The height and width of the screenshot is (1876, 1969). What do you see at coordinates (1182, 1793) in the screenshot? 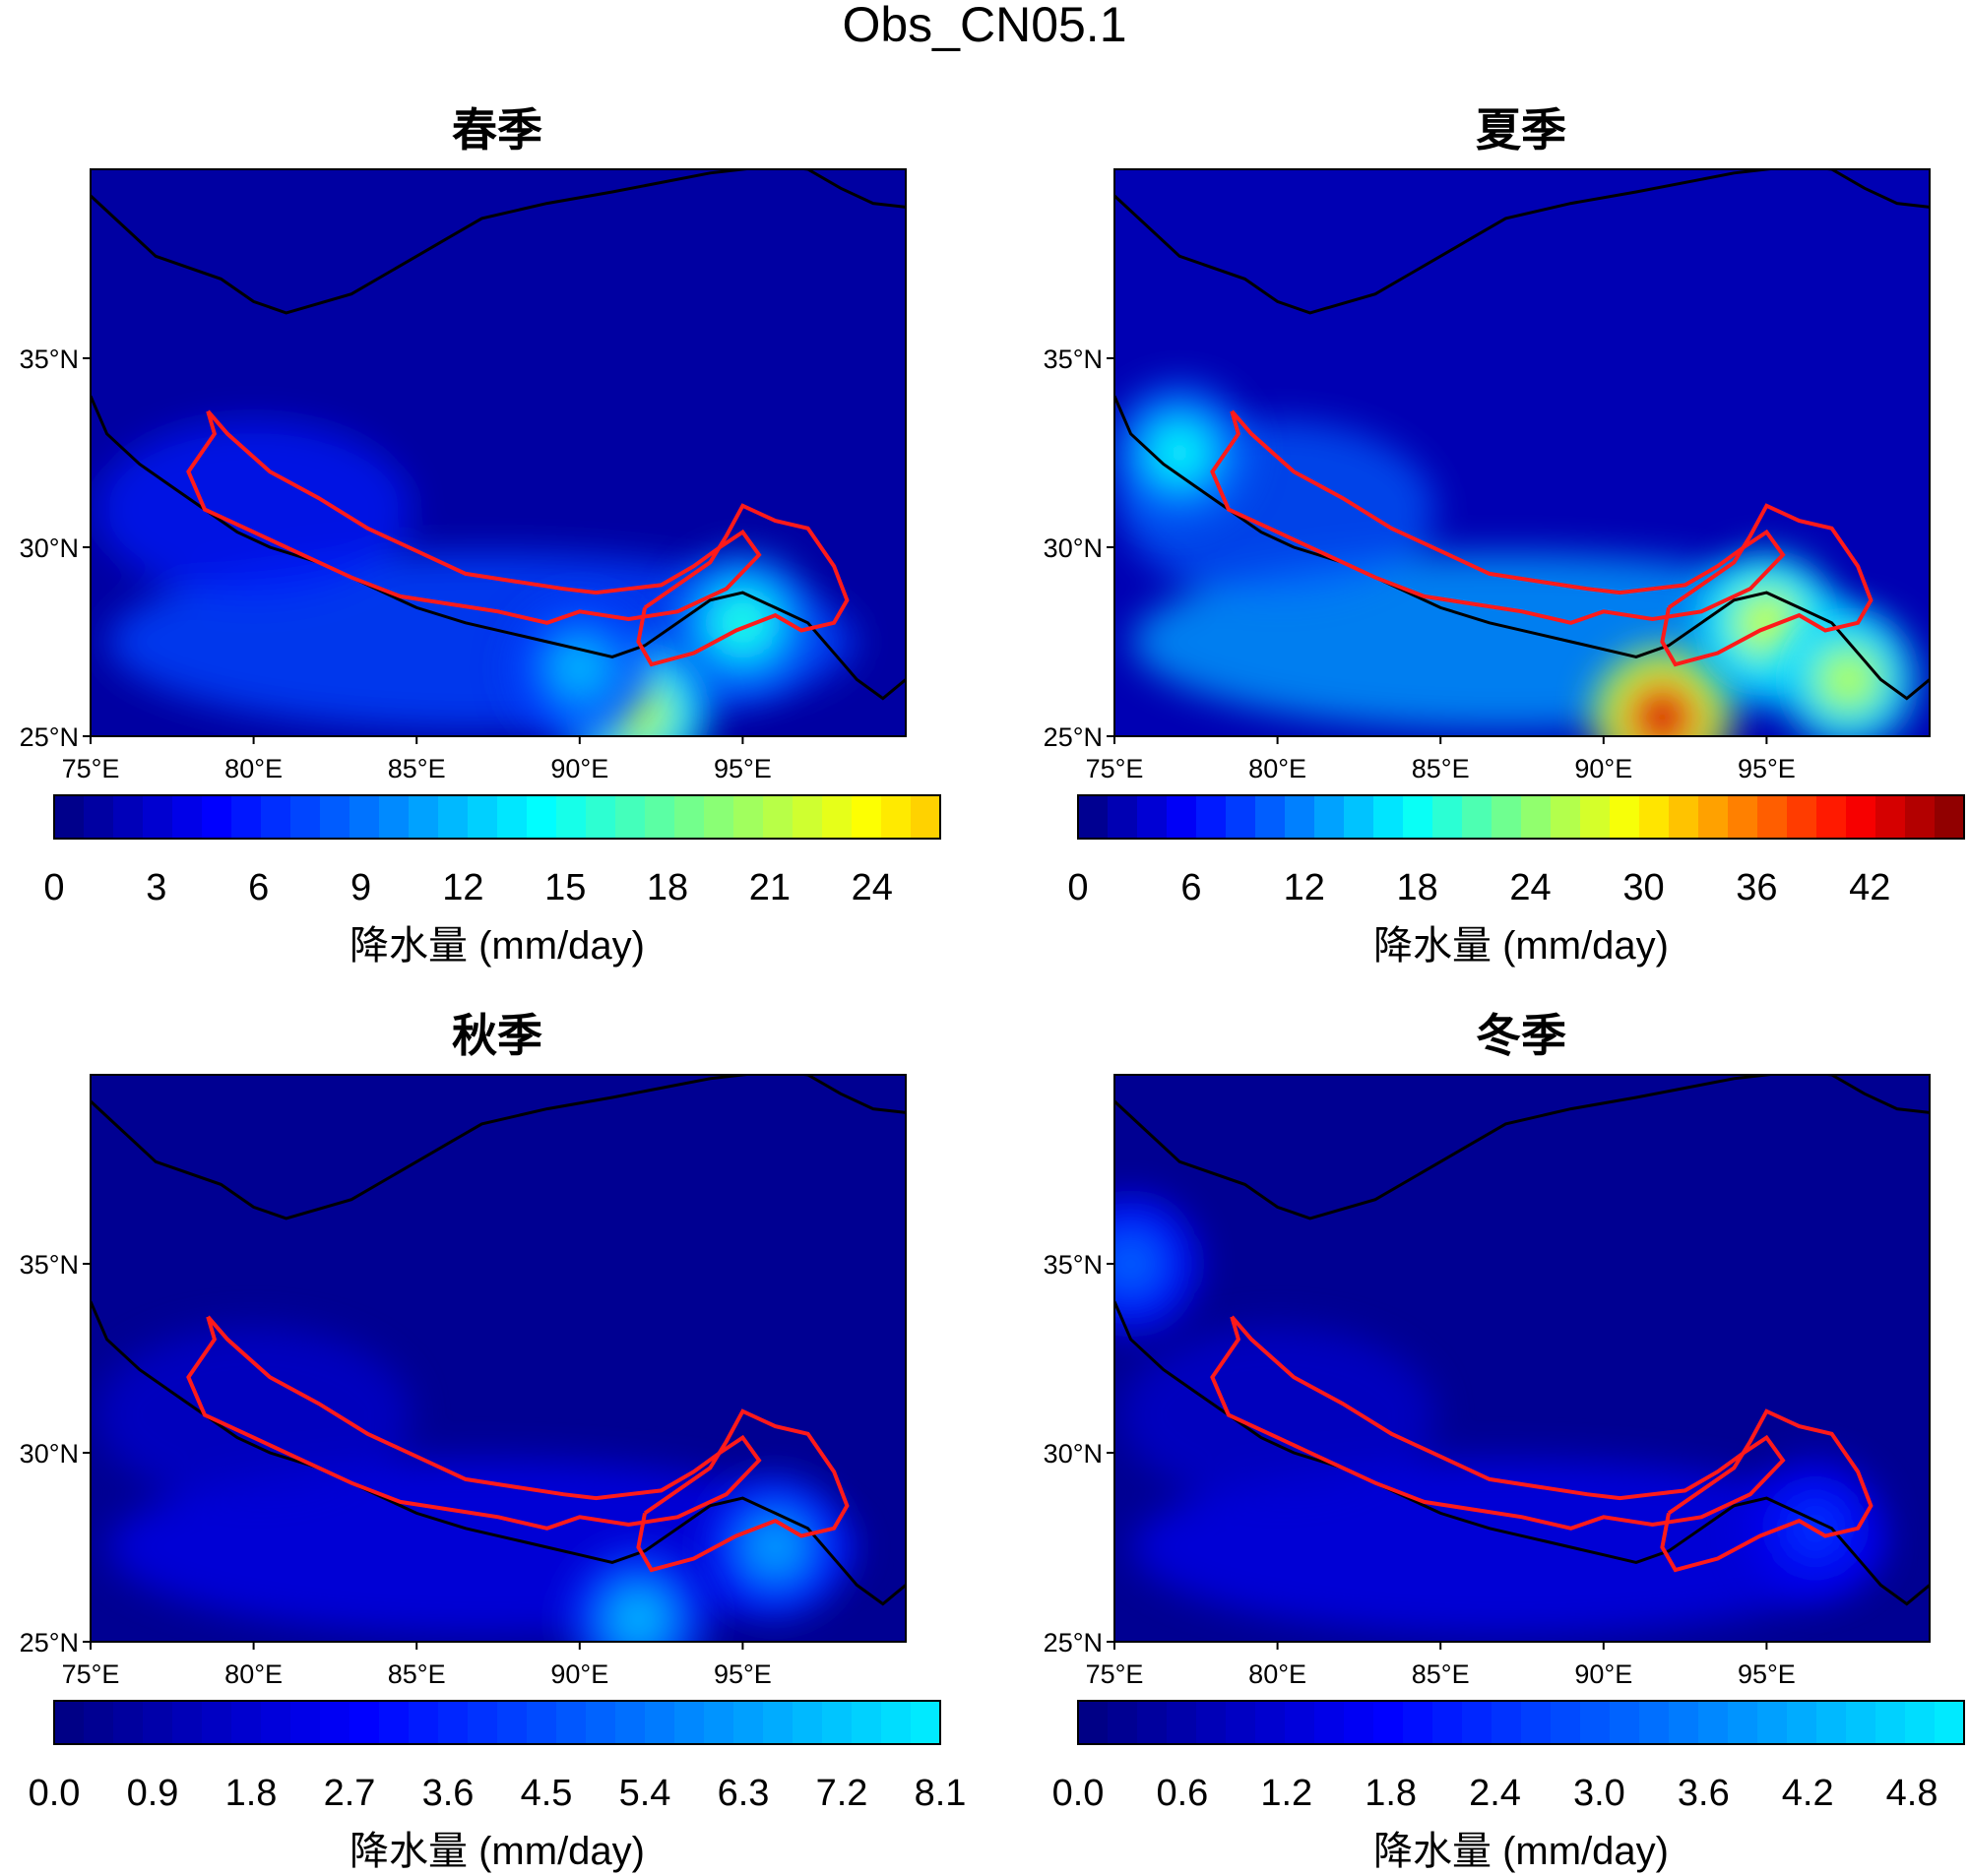
I see `colorbar-tick-label: 0.6` at bounding box center [1182, 1793].